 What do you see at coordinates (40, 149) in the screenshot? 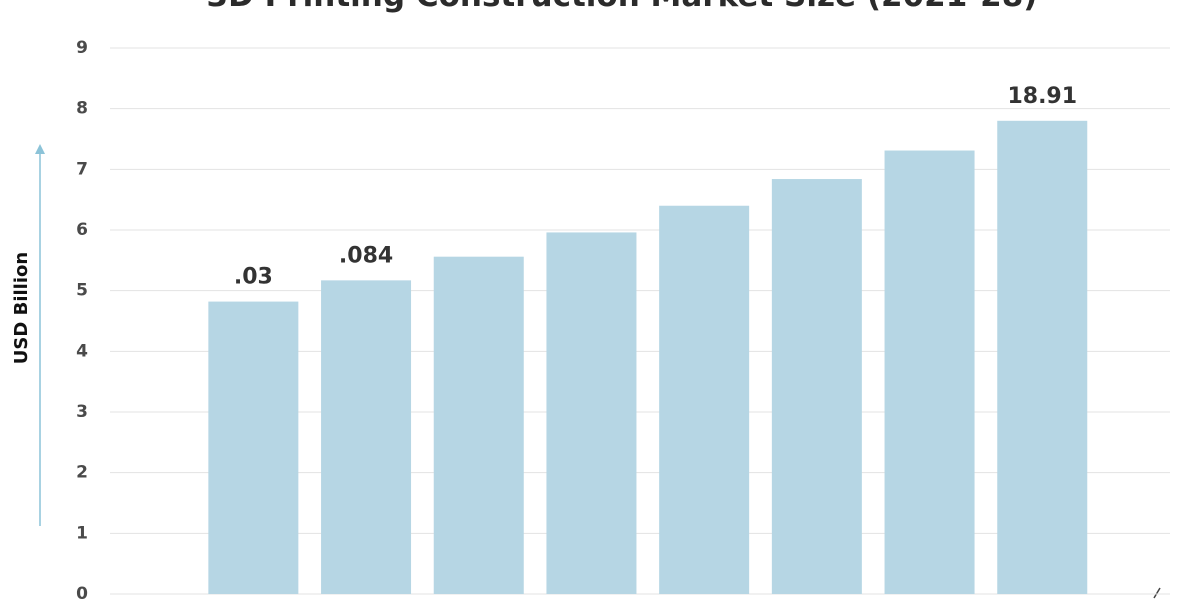
I see `y-axis-arrowhead` at bounding box center [40, 149].